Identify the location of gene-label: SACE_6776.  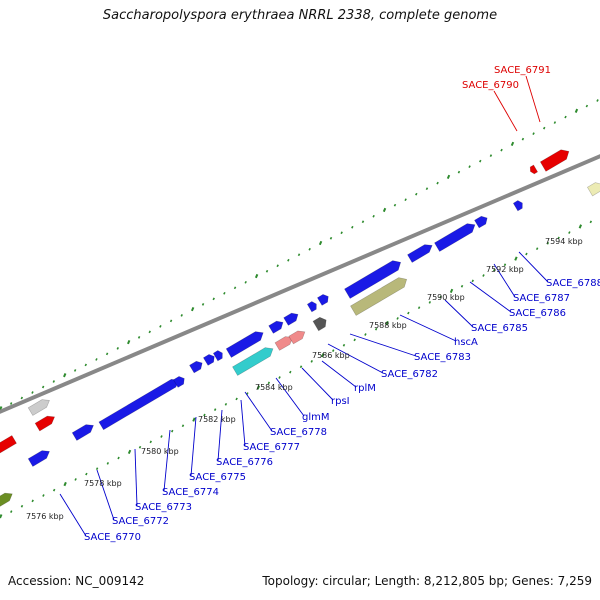
(244, 462).